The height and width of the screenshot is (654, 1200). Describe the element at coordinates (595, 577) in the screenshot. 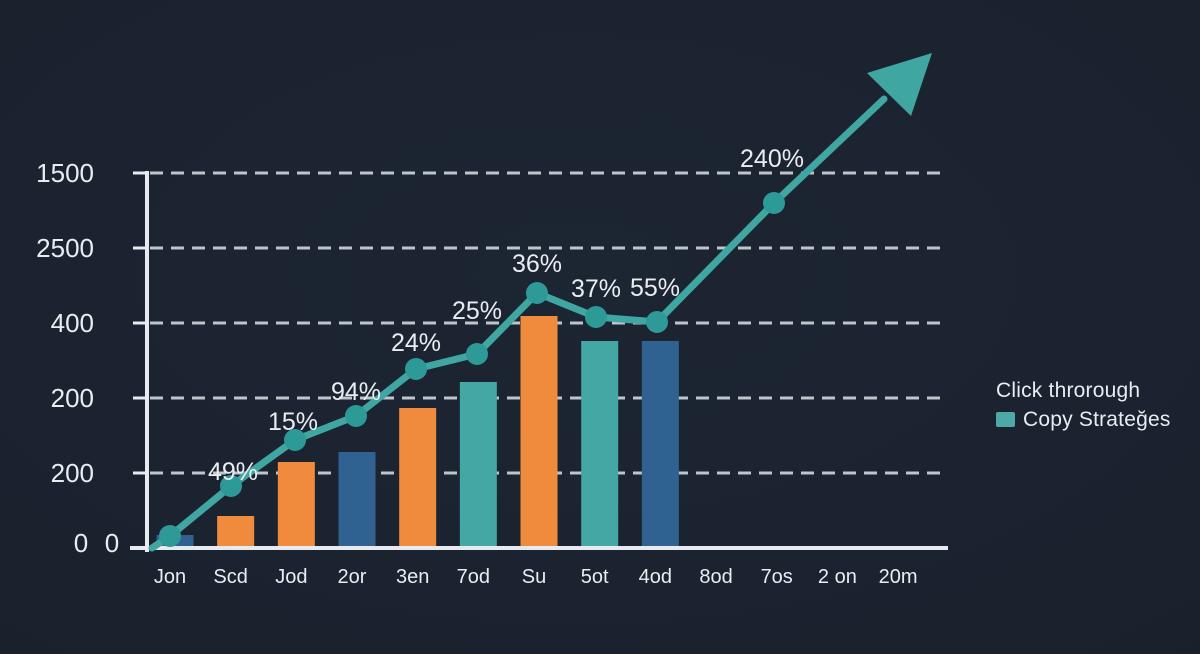

I see `x-tick-label: 5ot` at that location.